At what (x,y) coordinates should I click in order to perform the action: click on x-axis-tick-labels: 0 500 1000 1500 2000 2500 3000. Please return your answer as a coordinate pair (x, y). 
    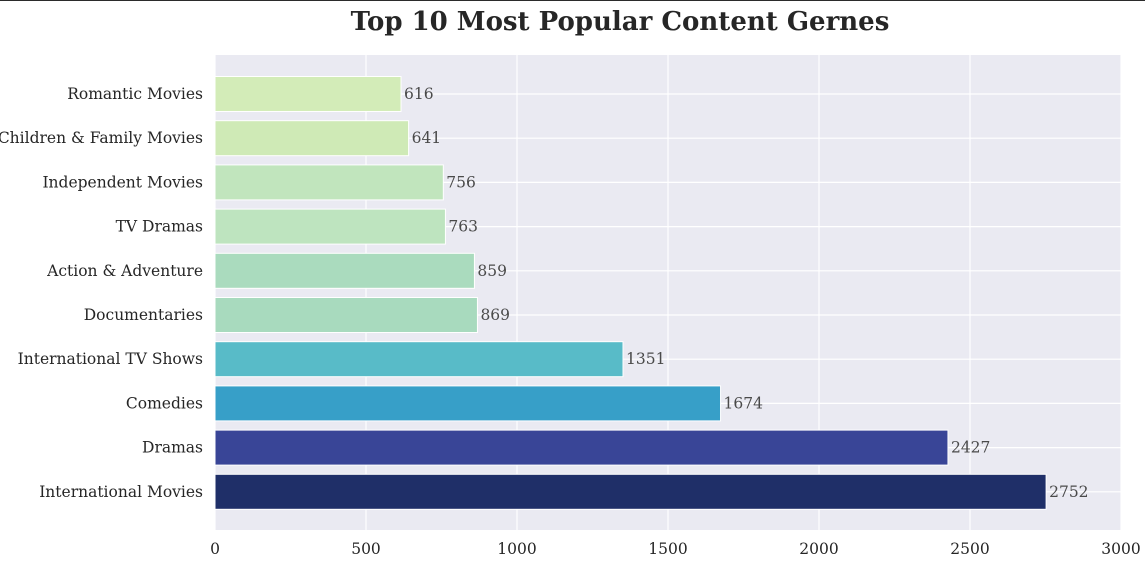
    Looking at the image, I should click on (675, 549).